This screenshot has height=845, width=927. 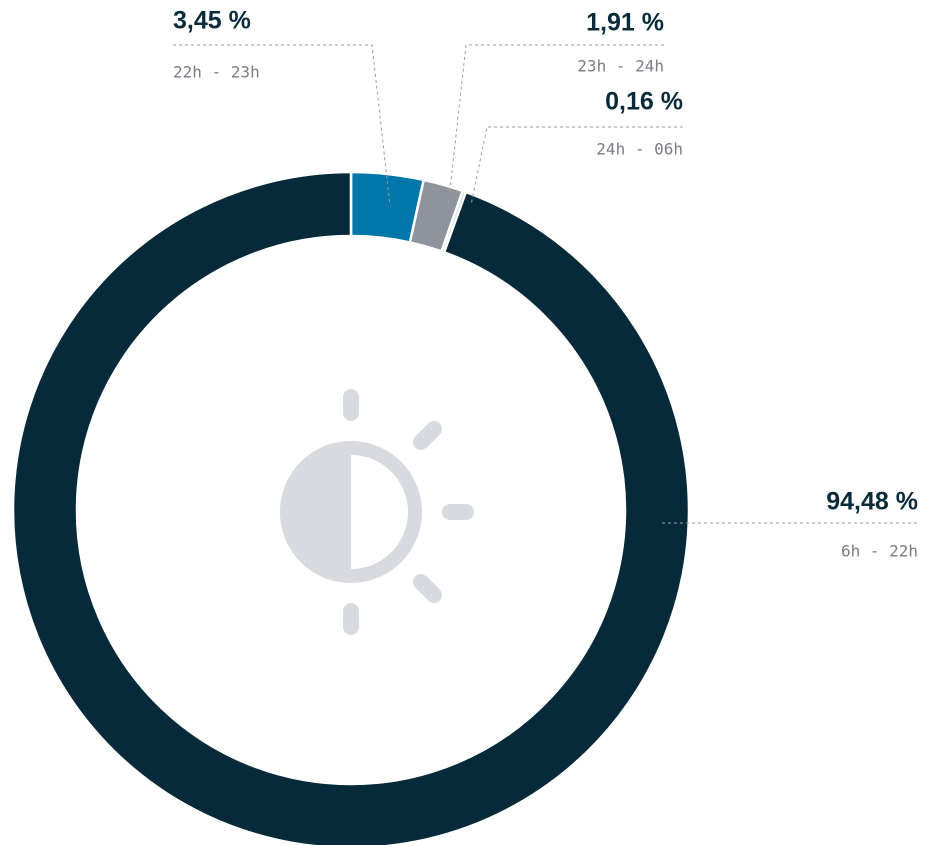 What do you see at coordinates (212, 21) in the screenshot?
I see `value-label: 3,45 %` at bounding box center [212, 21].